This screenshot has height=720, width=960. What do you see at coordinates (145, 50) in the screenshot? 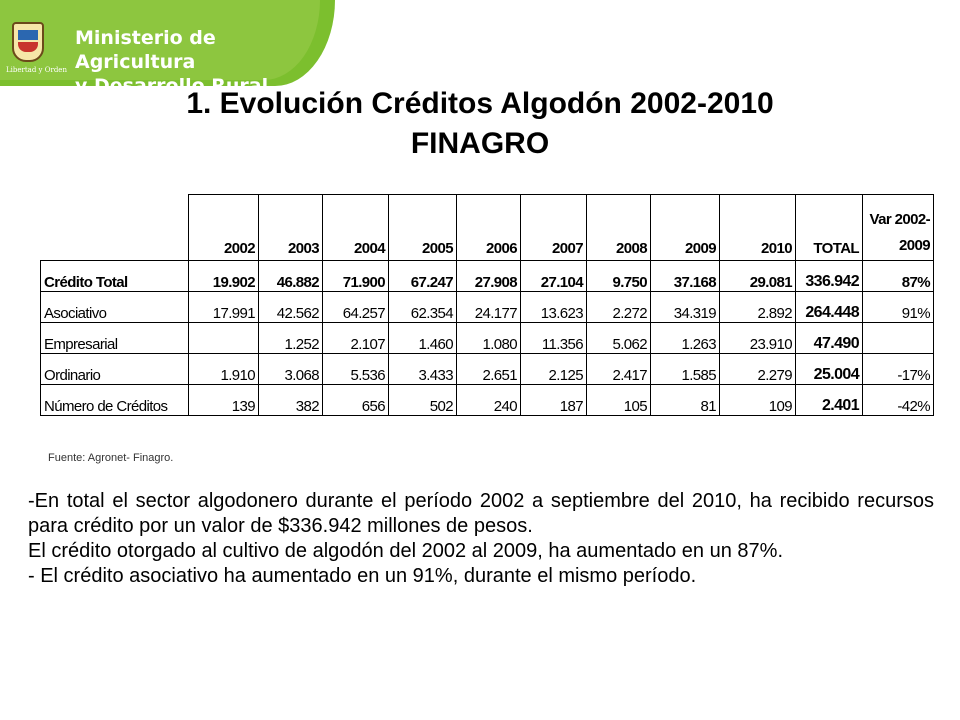
I see `ministry-name-line1: Ministerio de Agricultura` at bounding box center [145, 50].